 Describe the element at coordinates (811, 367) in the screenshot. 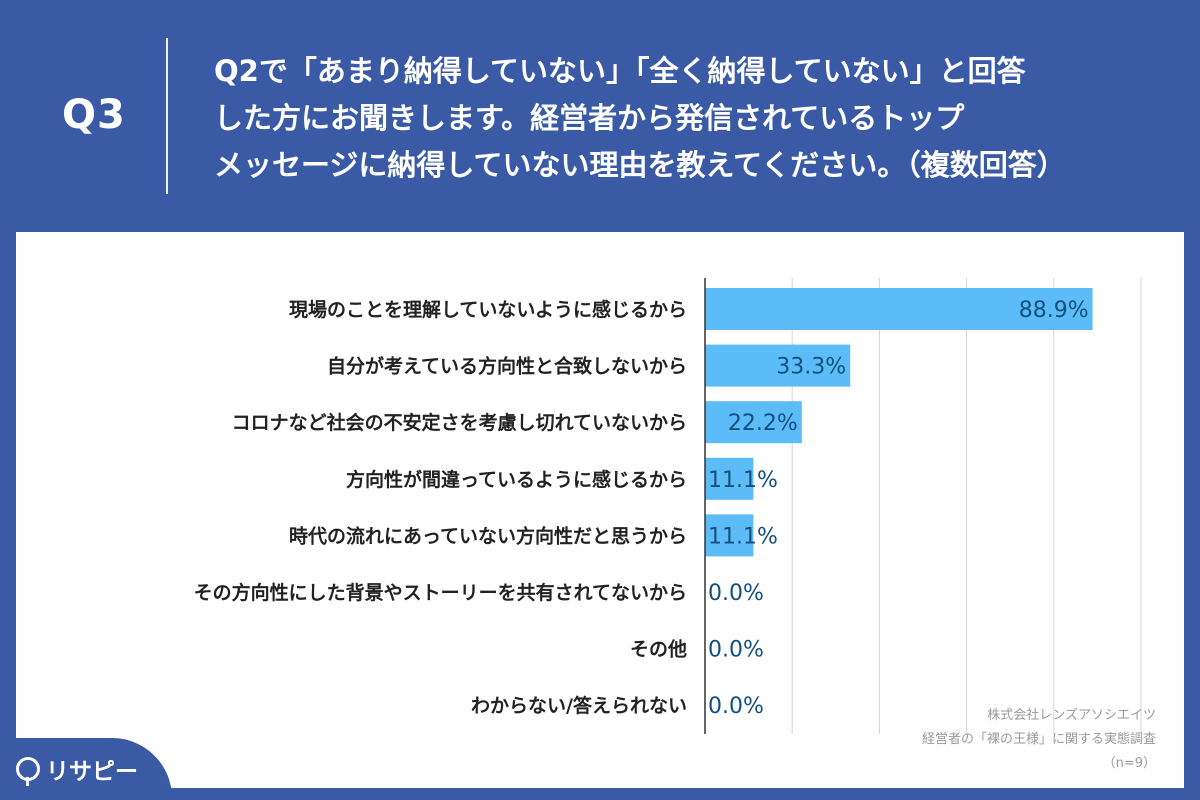

I see `data-label: 33.3%` at that location.